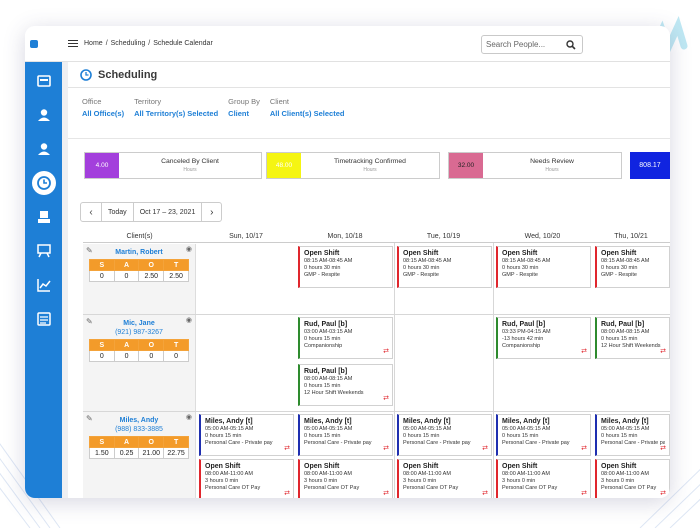 The width and height of the screenshot is (700, 528). I want to click on page-title: Scheduling, so click(128, 74).